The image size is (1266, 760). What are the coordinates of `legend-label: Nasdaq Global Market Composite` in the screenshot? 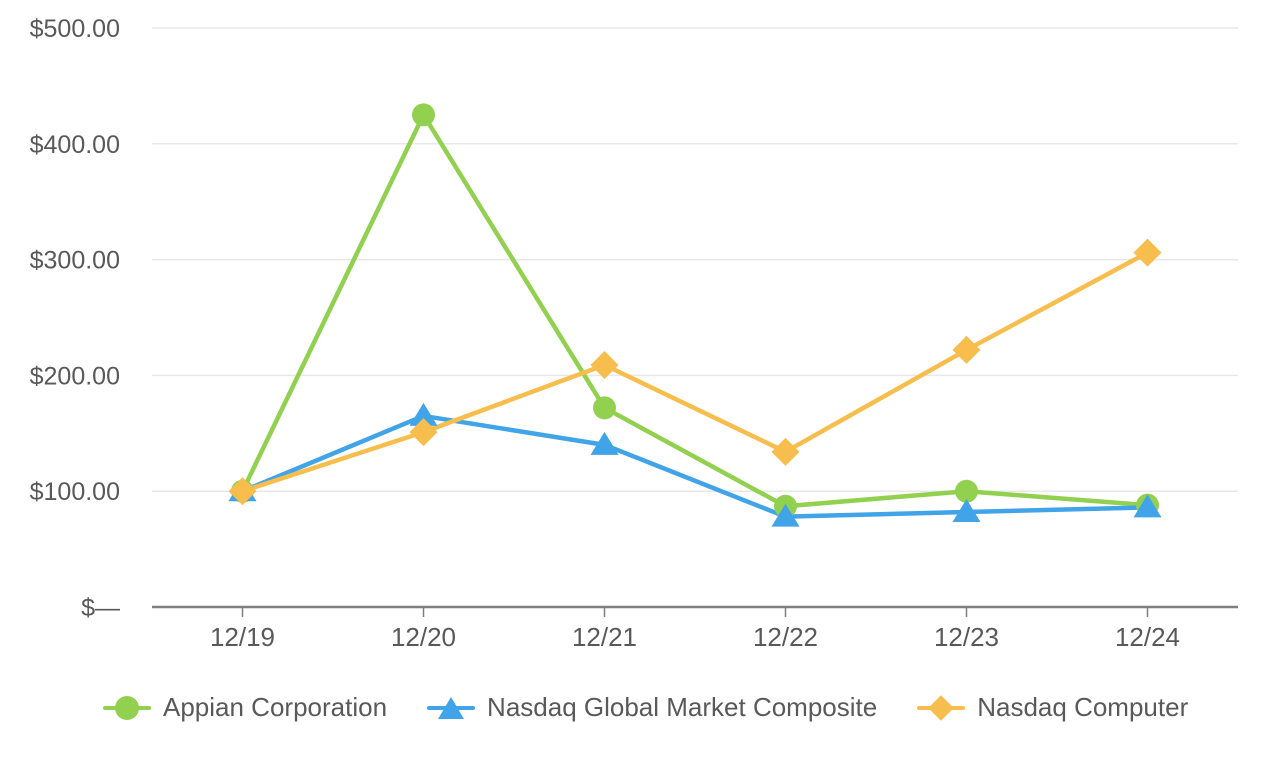 It's located at (682, 707).